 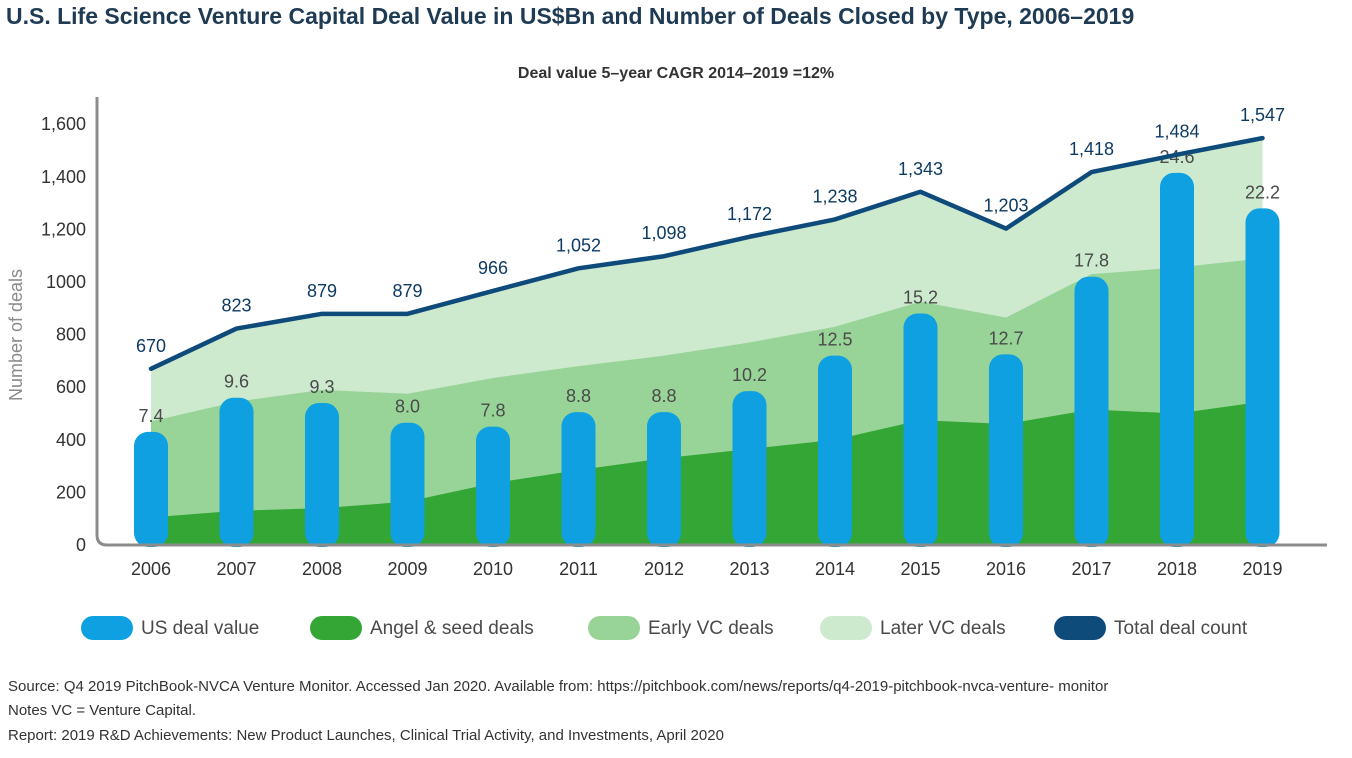 What do you see at coordinates (920, 298) in the screenshot?
I see `bar-value-label: 15.2` at bounding box center [920, 298].